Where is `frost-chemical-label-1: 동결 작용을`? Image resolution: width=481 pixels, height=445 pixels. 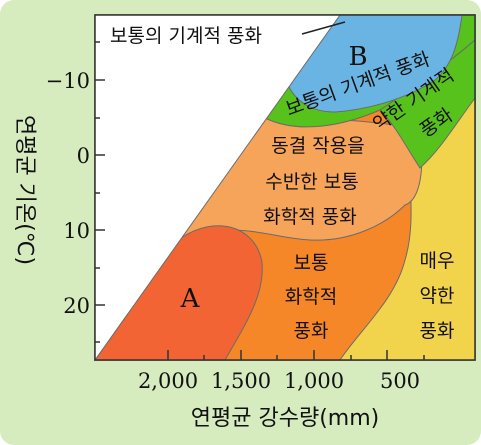 frost-chemical-label-1: 동결 작용을 is located at coordinates (317, 146).